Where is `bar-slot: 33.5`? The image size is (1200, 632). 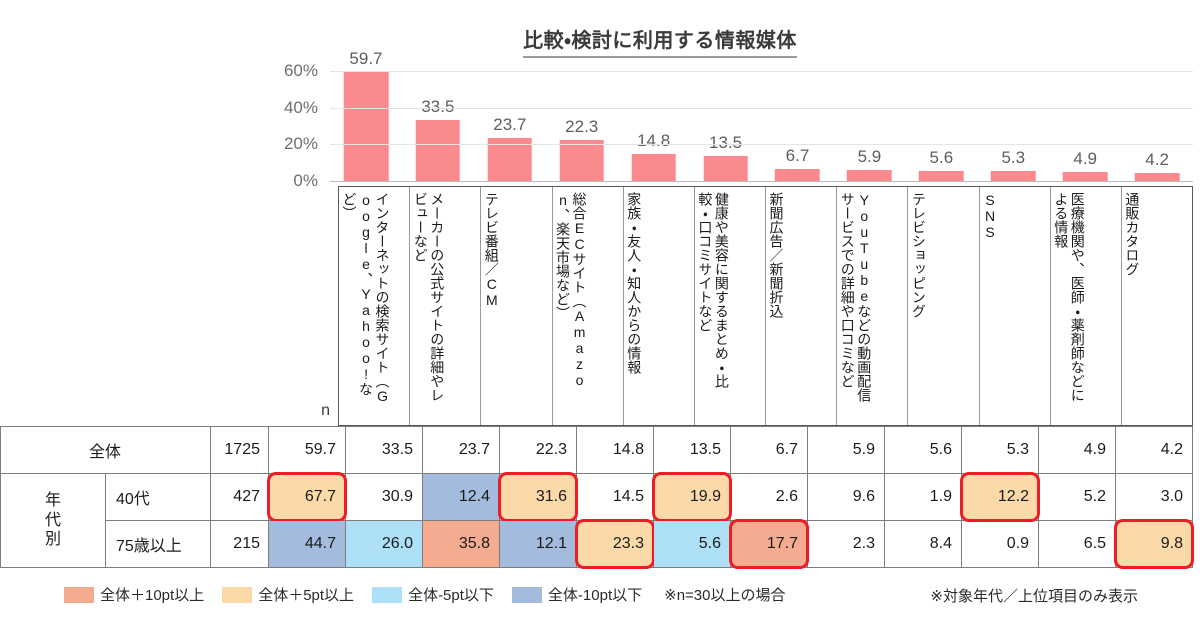 bar-slot: 33.5 is located at coordinates (438, 121).